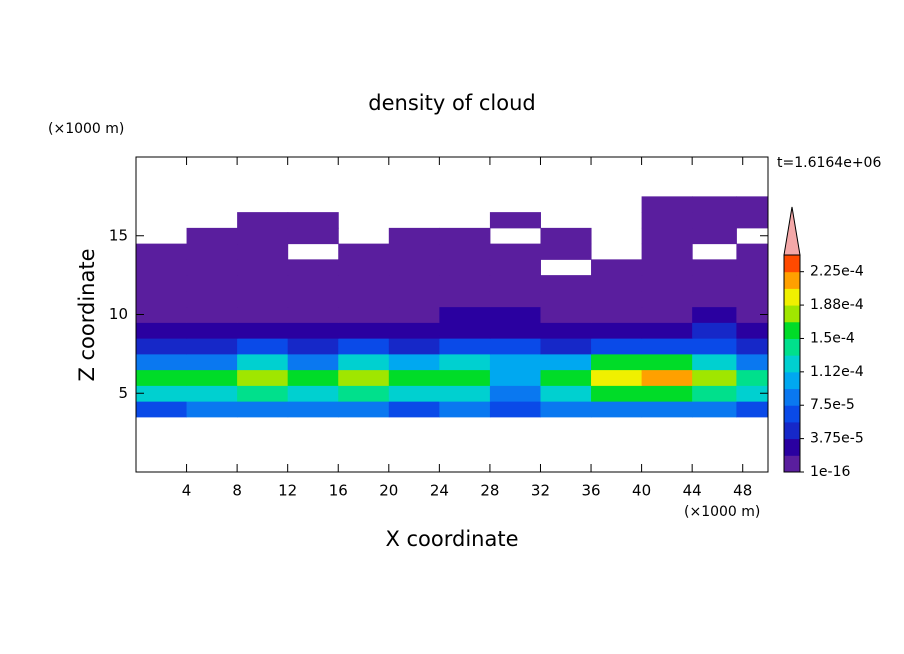  Describe the element at coordinates (742, 491) in the screenshot. I see `x-tick-label: 48` at that location.